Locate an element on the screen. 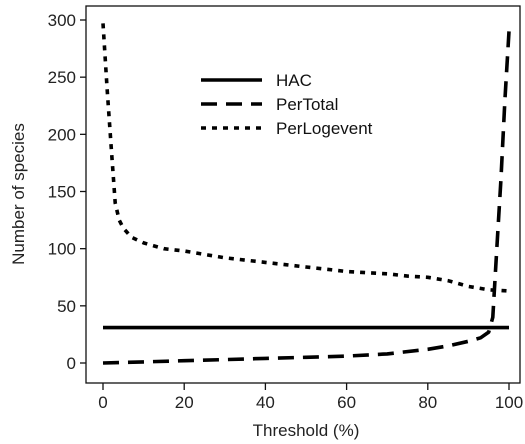  x-tick-label: 80 is located at coordinates (427, 402).